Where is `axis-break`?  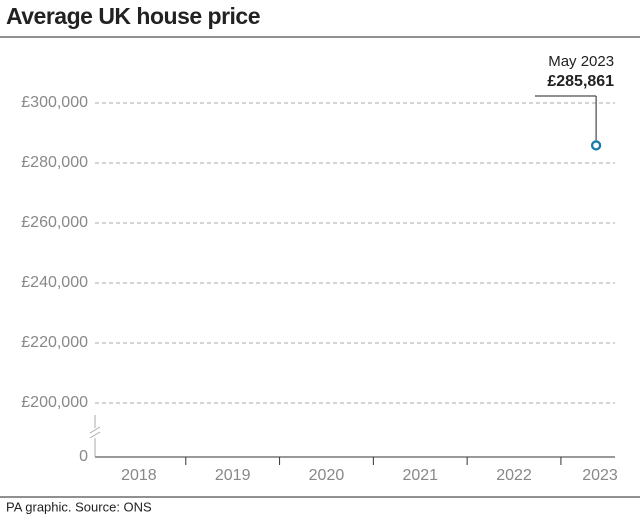 axis-break is located at coordinates (95, 432).